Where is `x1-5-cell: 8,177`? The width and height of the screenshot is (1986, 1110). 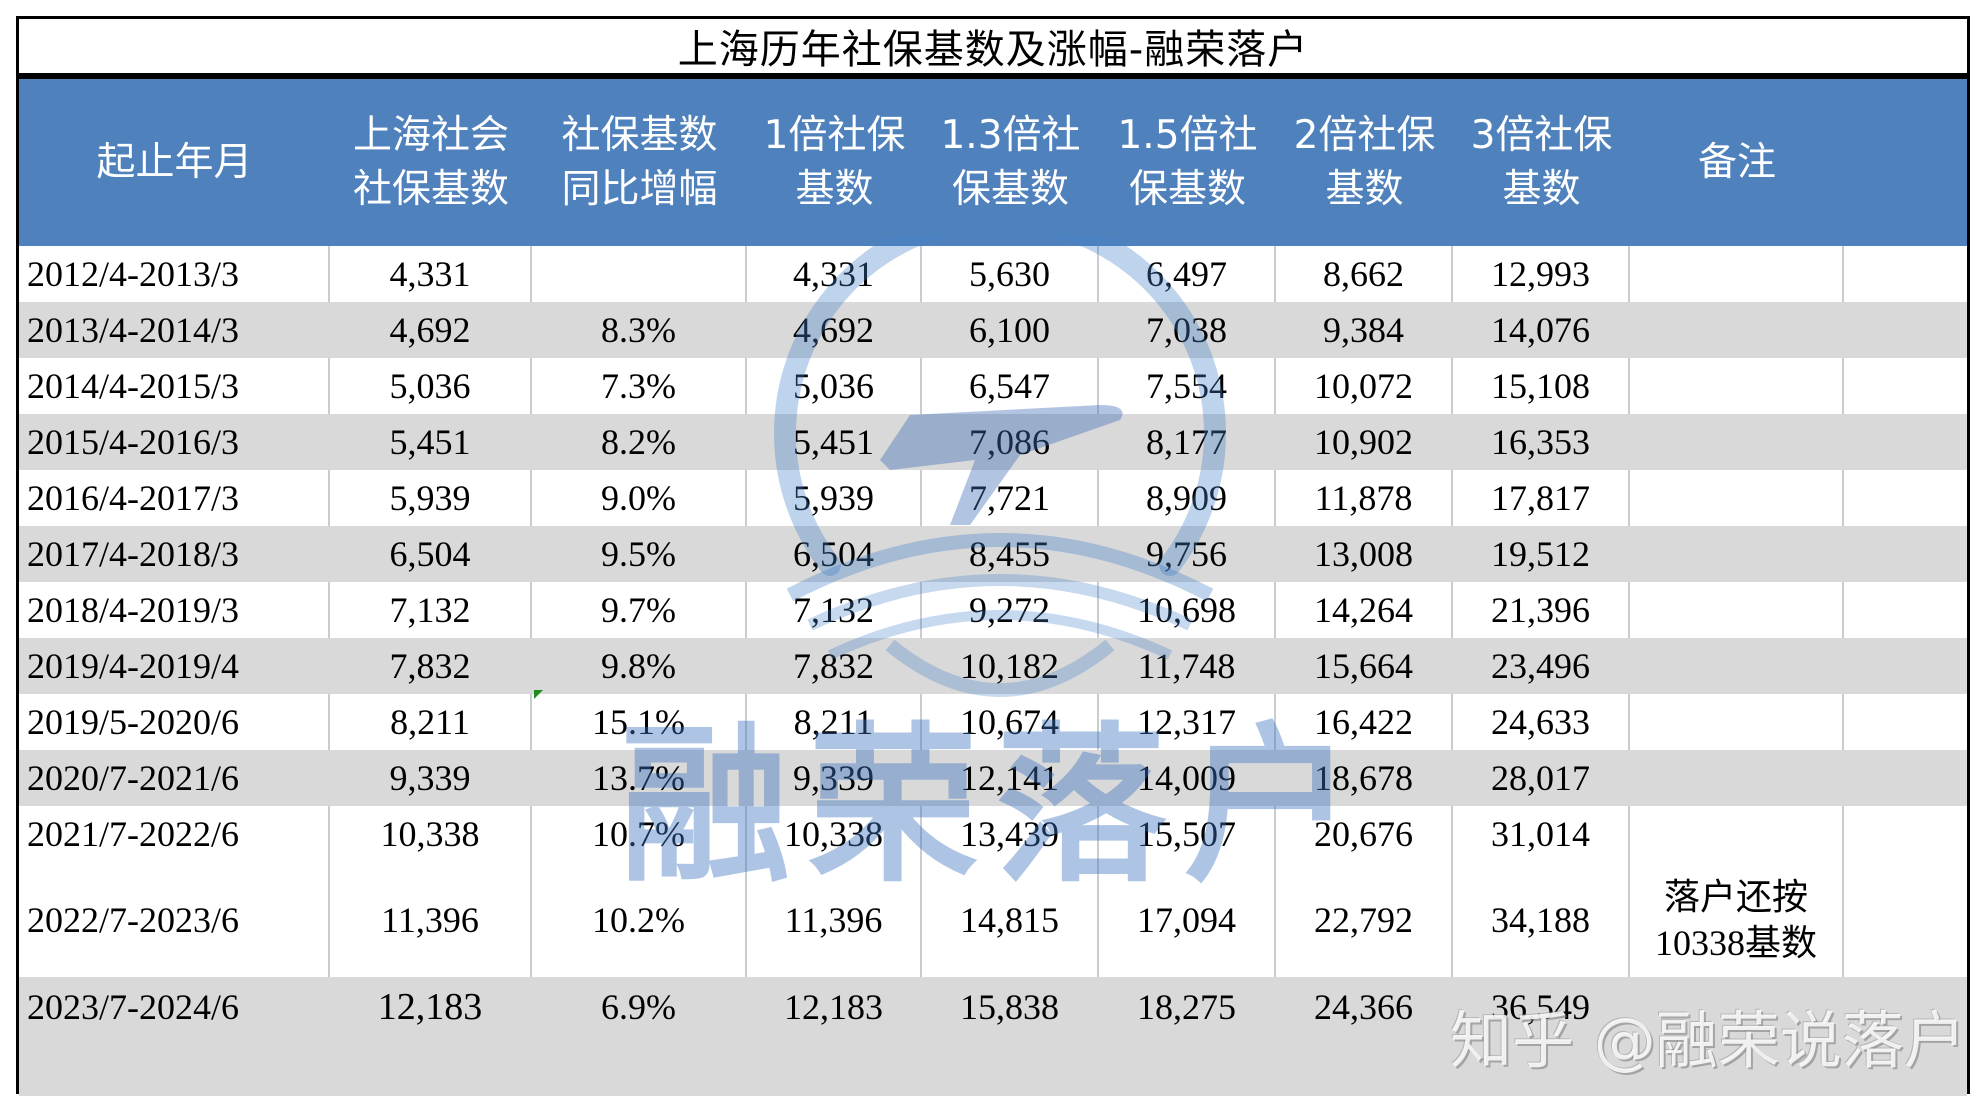
x1-5-cell: 8,177 is located at coordinates (1187, 442).